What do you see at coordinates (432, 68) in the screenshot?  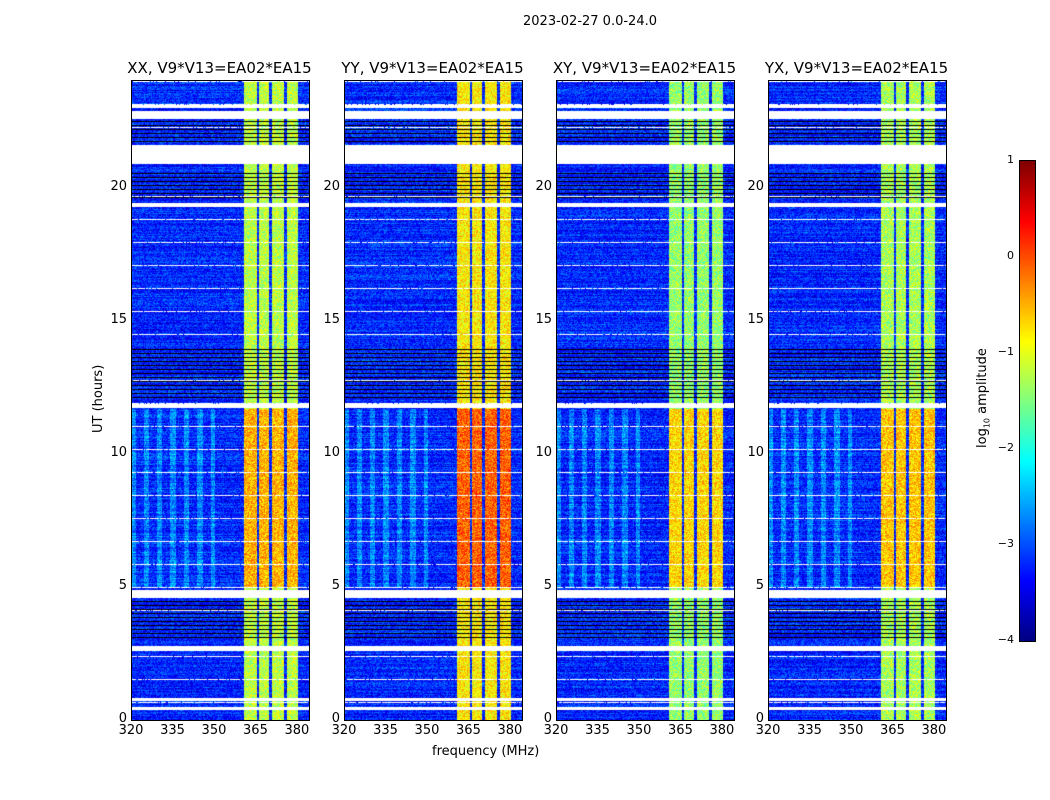 I see `panel-title: YY, V9*V13=EA02*EA15` at bounding box center [432, 68].